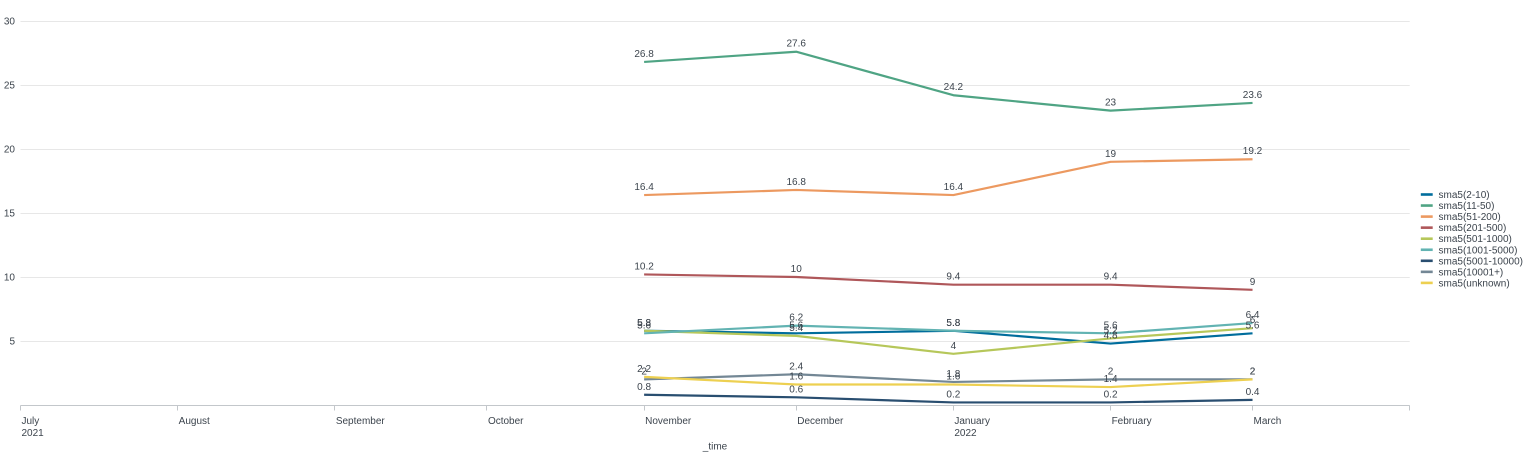  What do you see at coordinates (194, 421) in the screenshot?
I see `svg-text: August` at bounding box center [194, 421].